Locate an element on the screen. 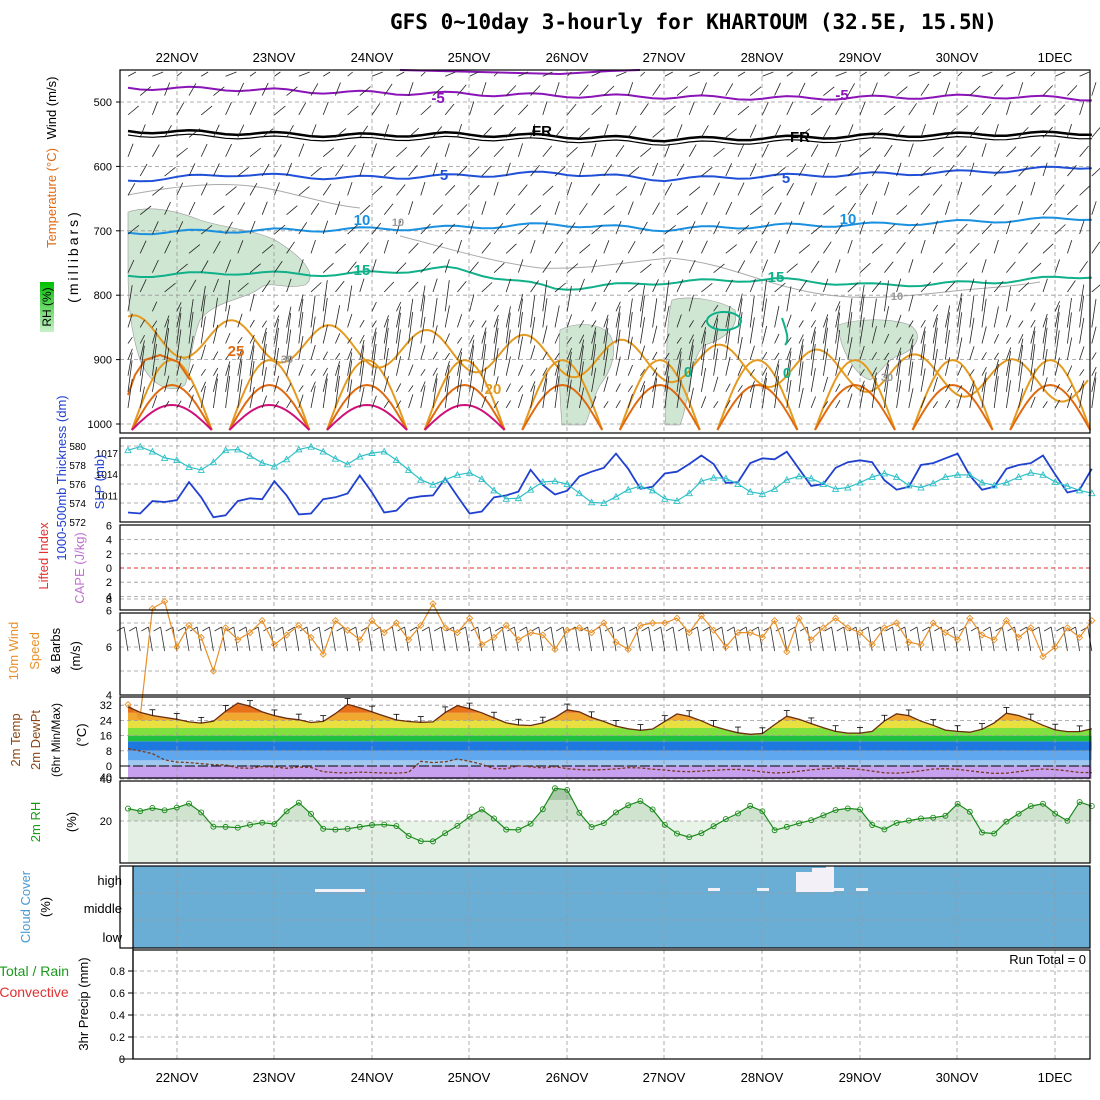  thickness-ytick-label: 574 is located at coordinates (77, 504).